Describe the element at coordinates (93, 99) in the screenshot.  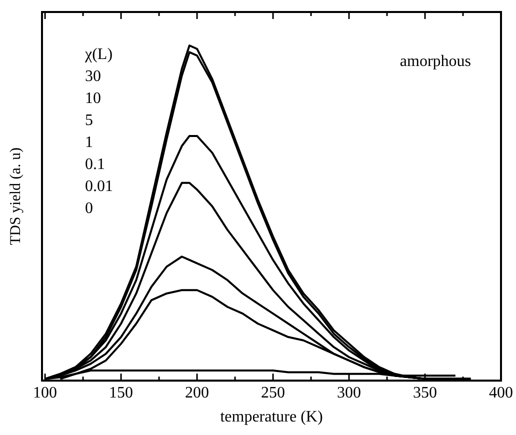
I see `annotation: 10` at that location.